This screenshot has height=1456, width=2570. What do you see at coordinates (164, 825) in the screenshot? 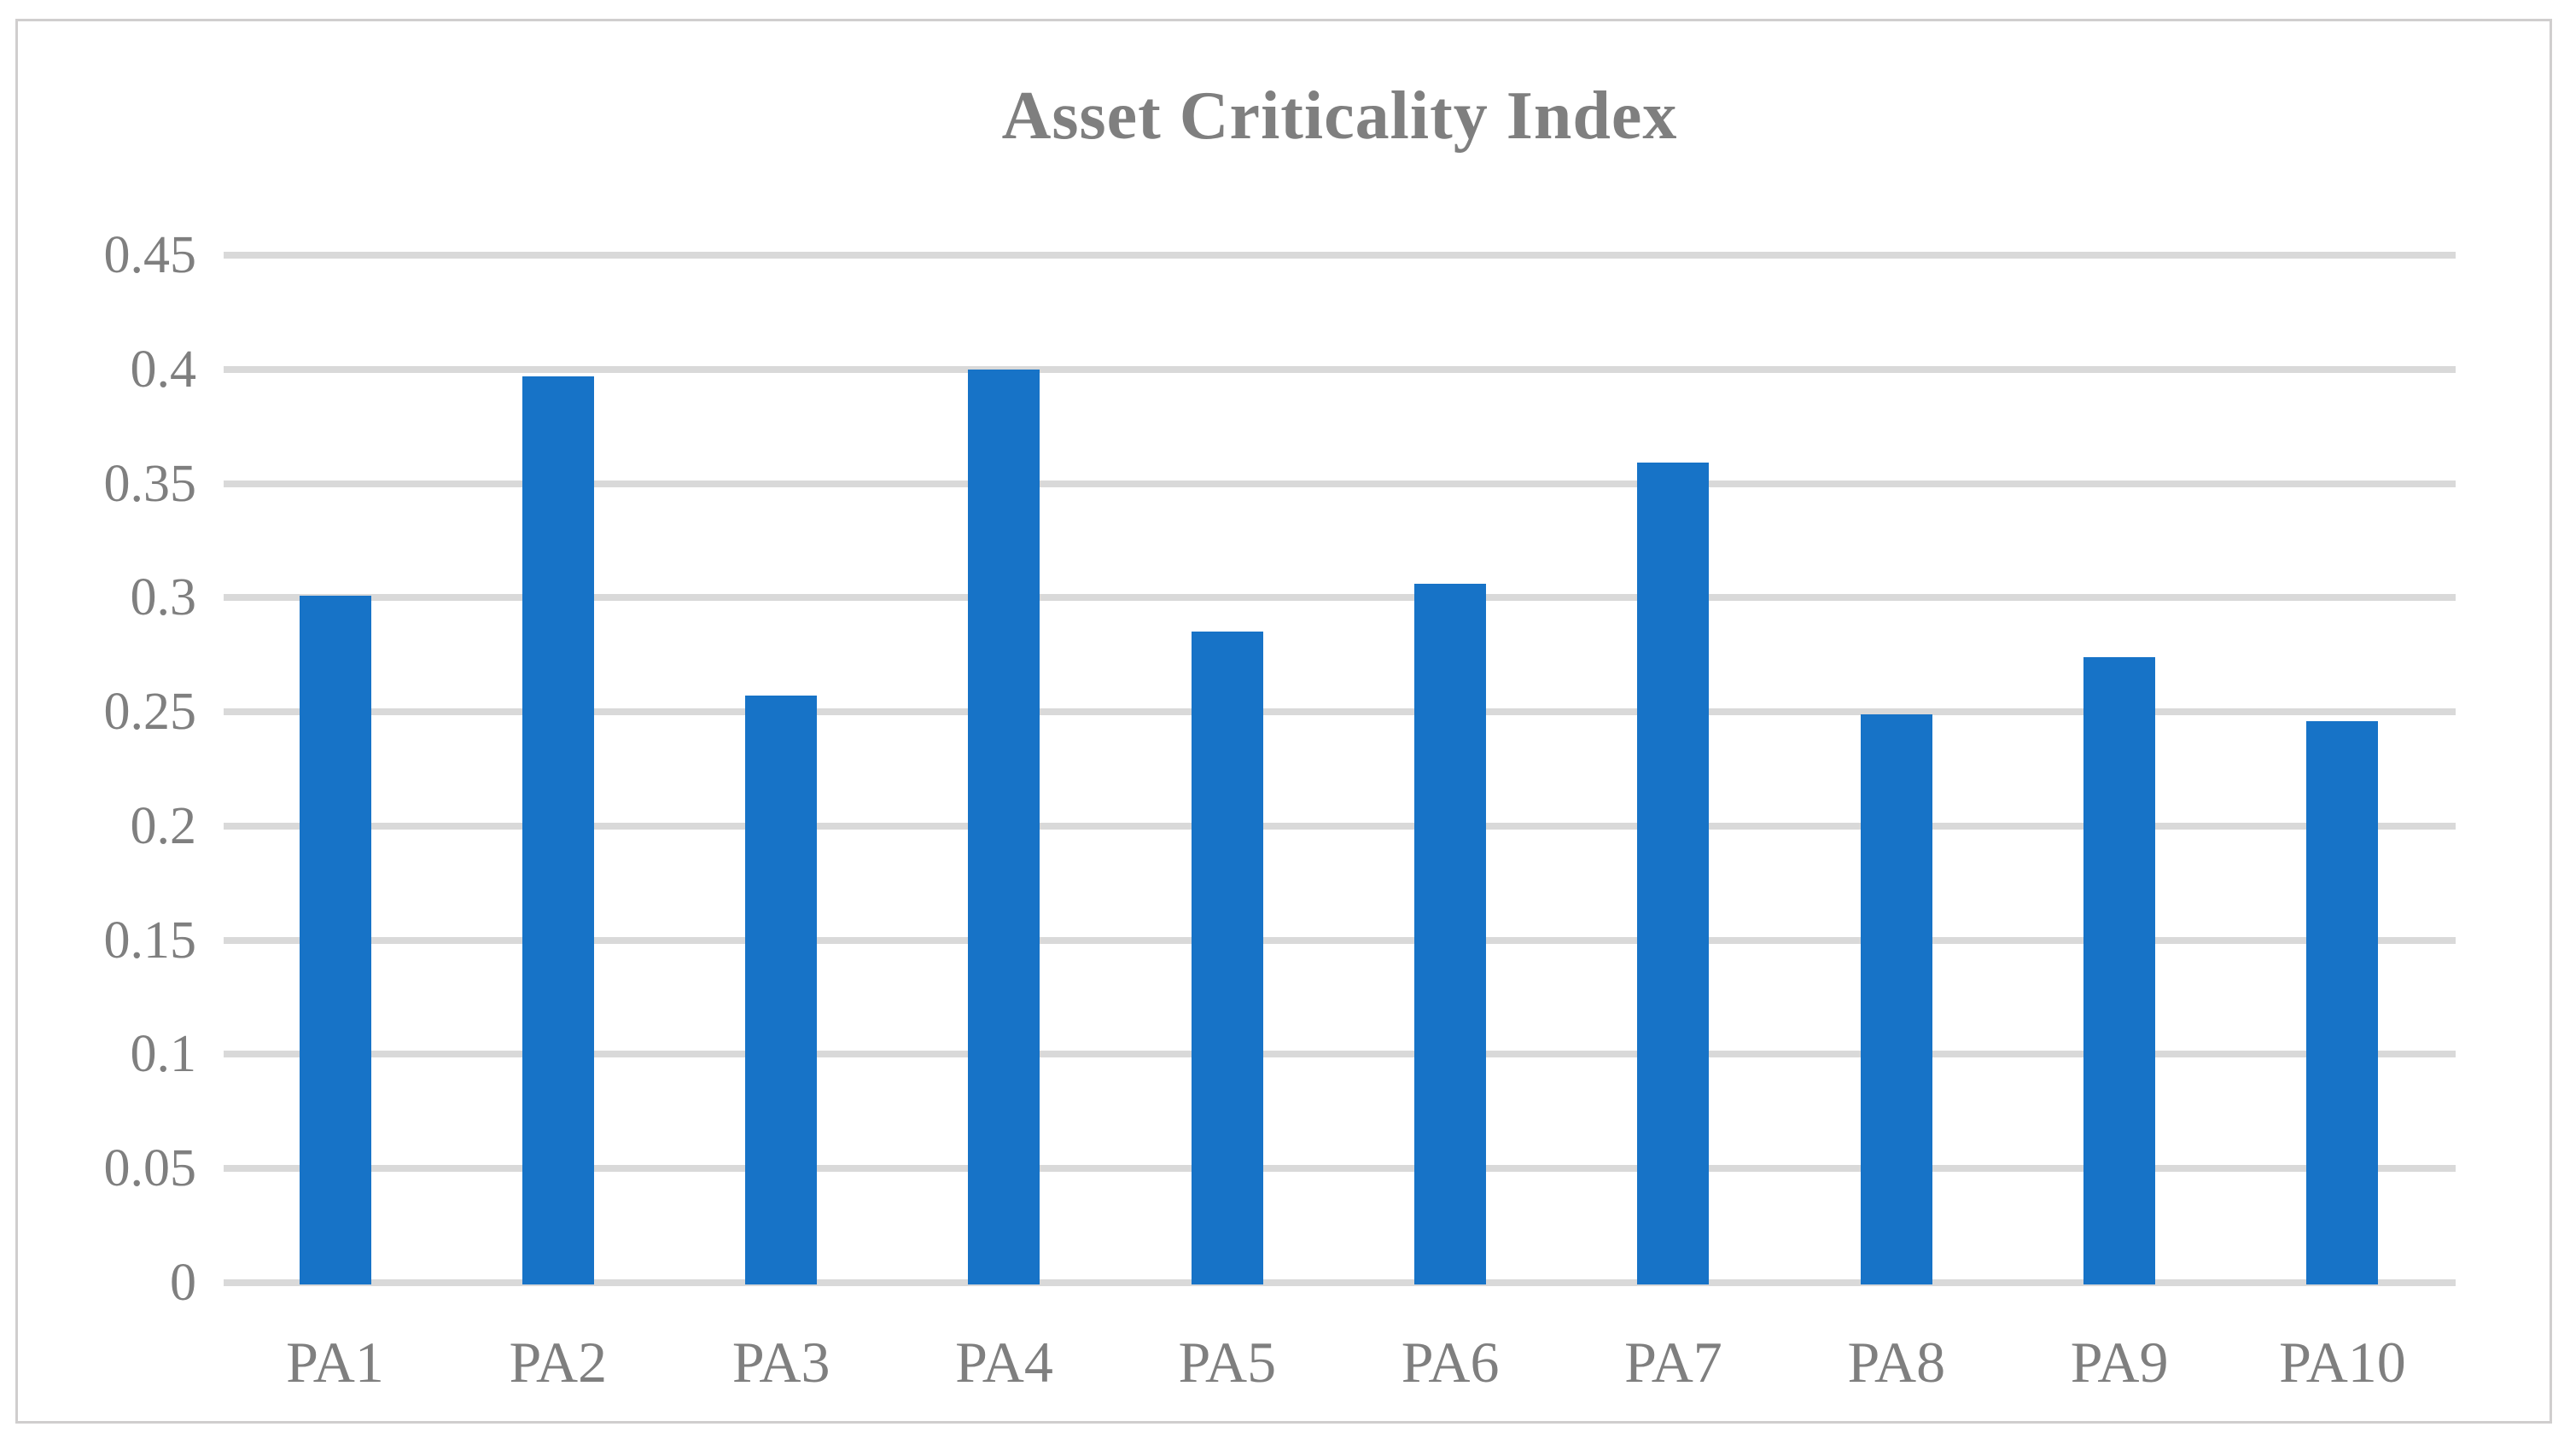
I see `y-axis-tick-0.2: 0.2` at bounding box center [164, 825].